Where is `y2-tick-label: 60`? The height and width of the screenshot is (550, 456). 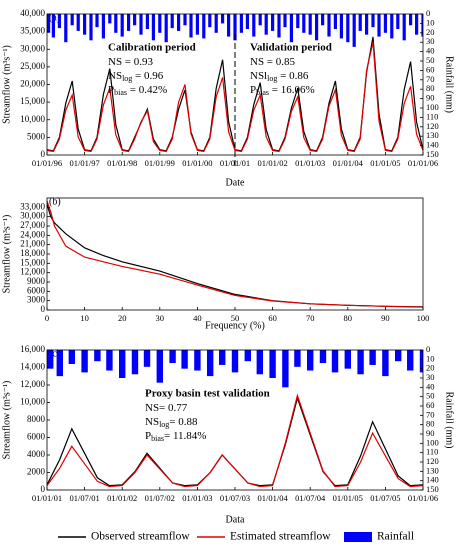 y2-tick-label: 60 is located at coordinates (430, 69).